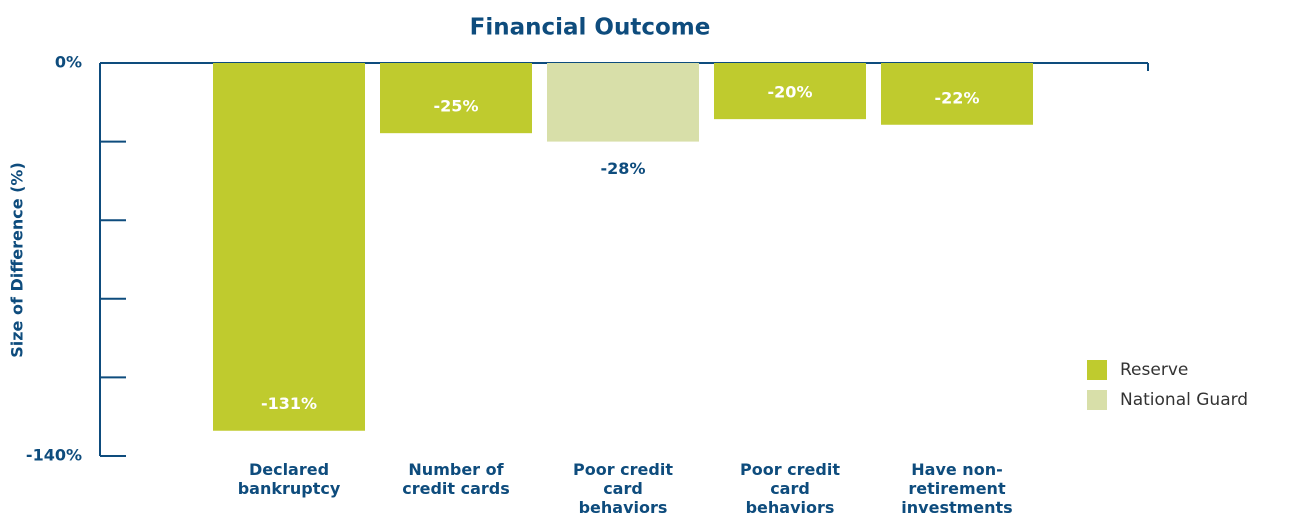 Image resolution: width=1296 pixels, height=528 pixels. I want to click on legend-label: National Guard, so click(1184, 400).